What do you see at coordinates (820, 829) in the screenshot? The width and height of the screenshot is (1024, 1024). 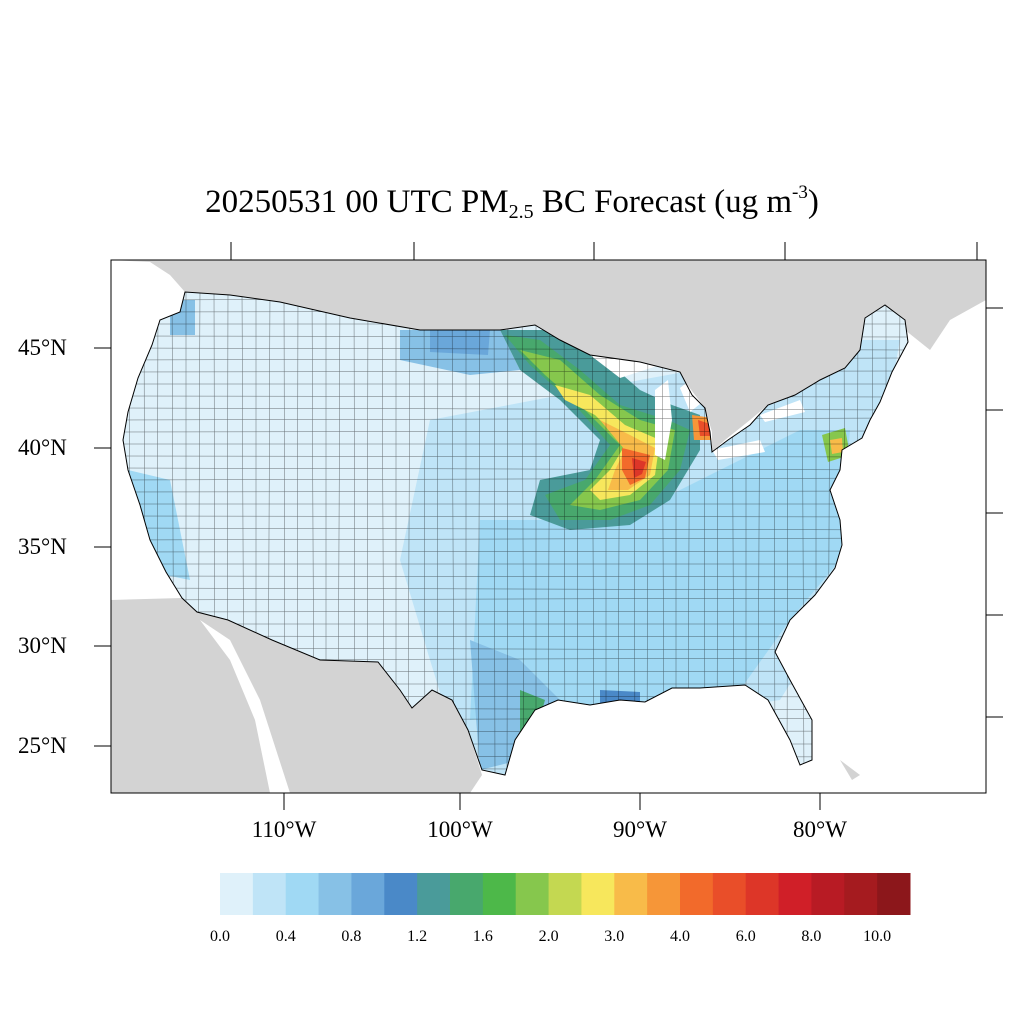 I see `lon-label-80: 80°W` at bounding box center [820, 829].